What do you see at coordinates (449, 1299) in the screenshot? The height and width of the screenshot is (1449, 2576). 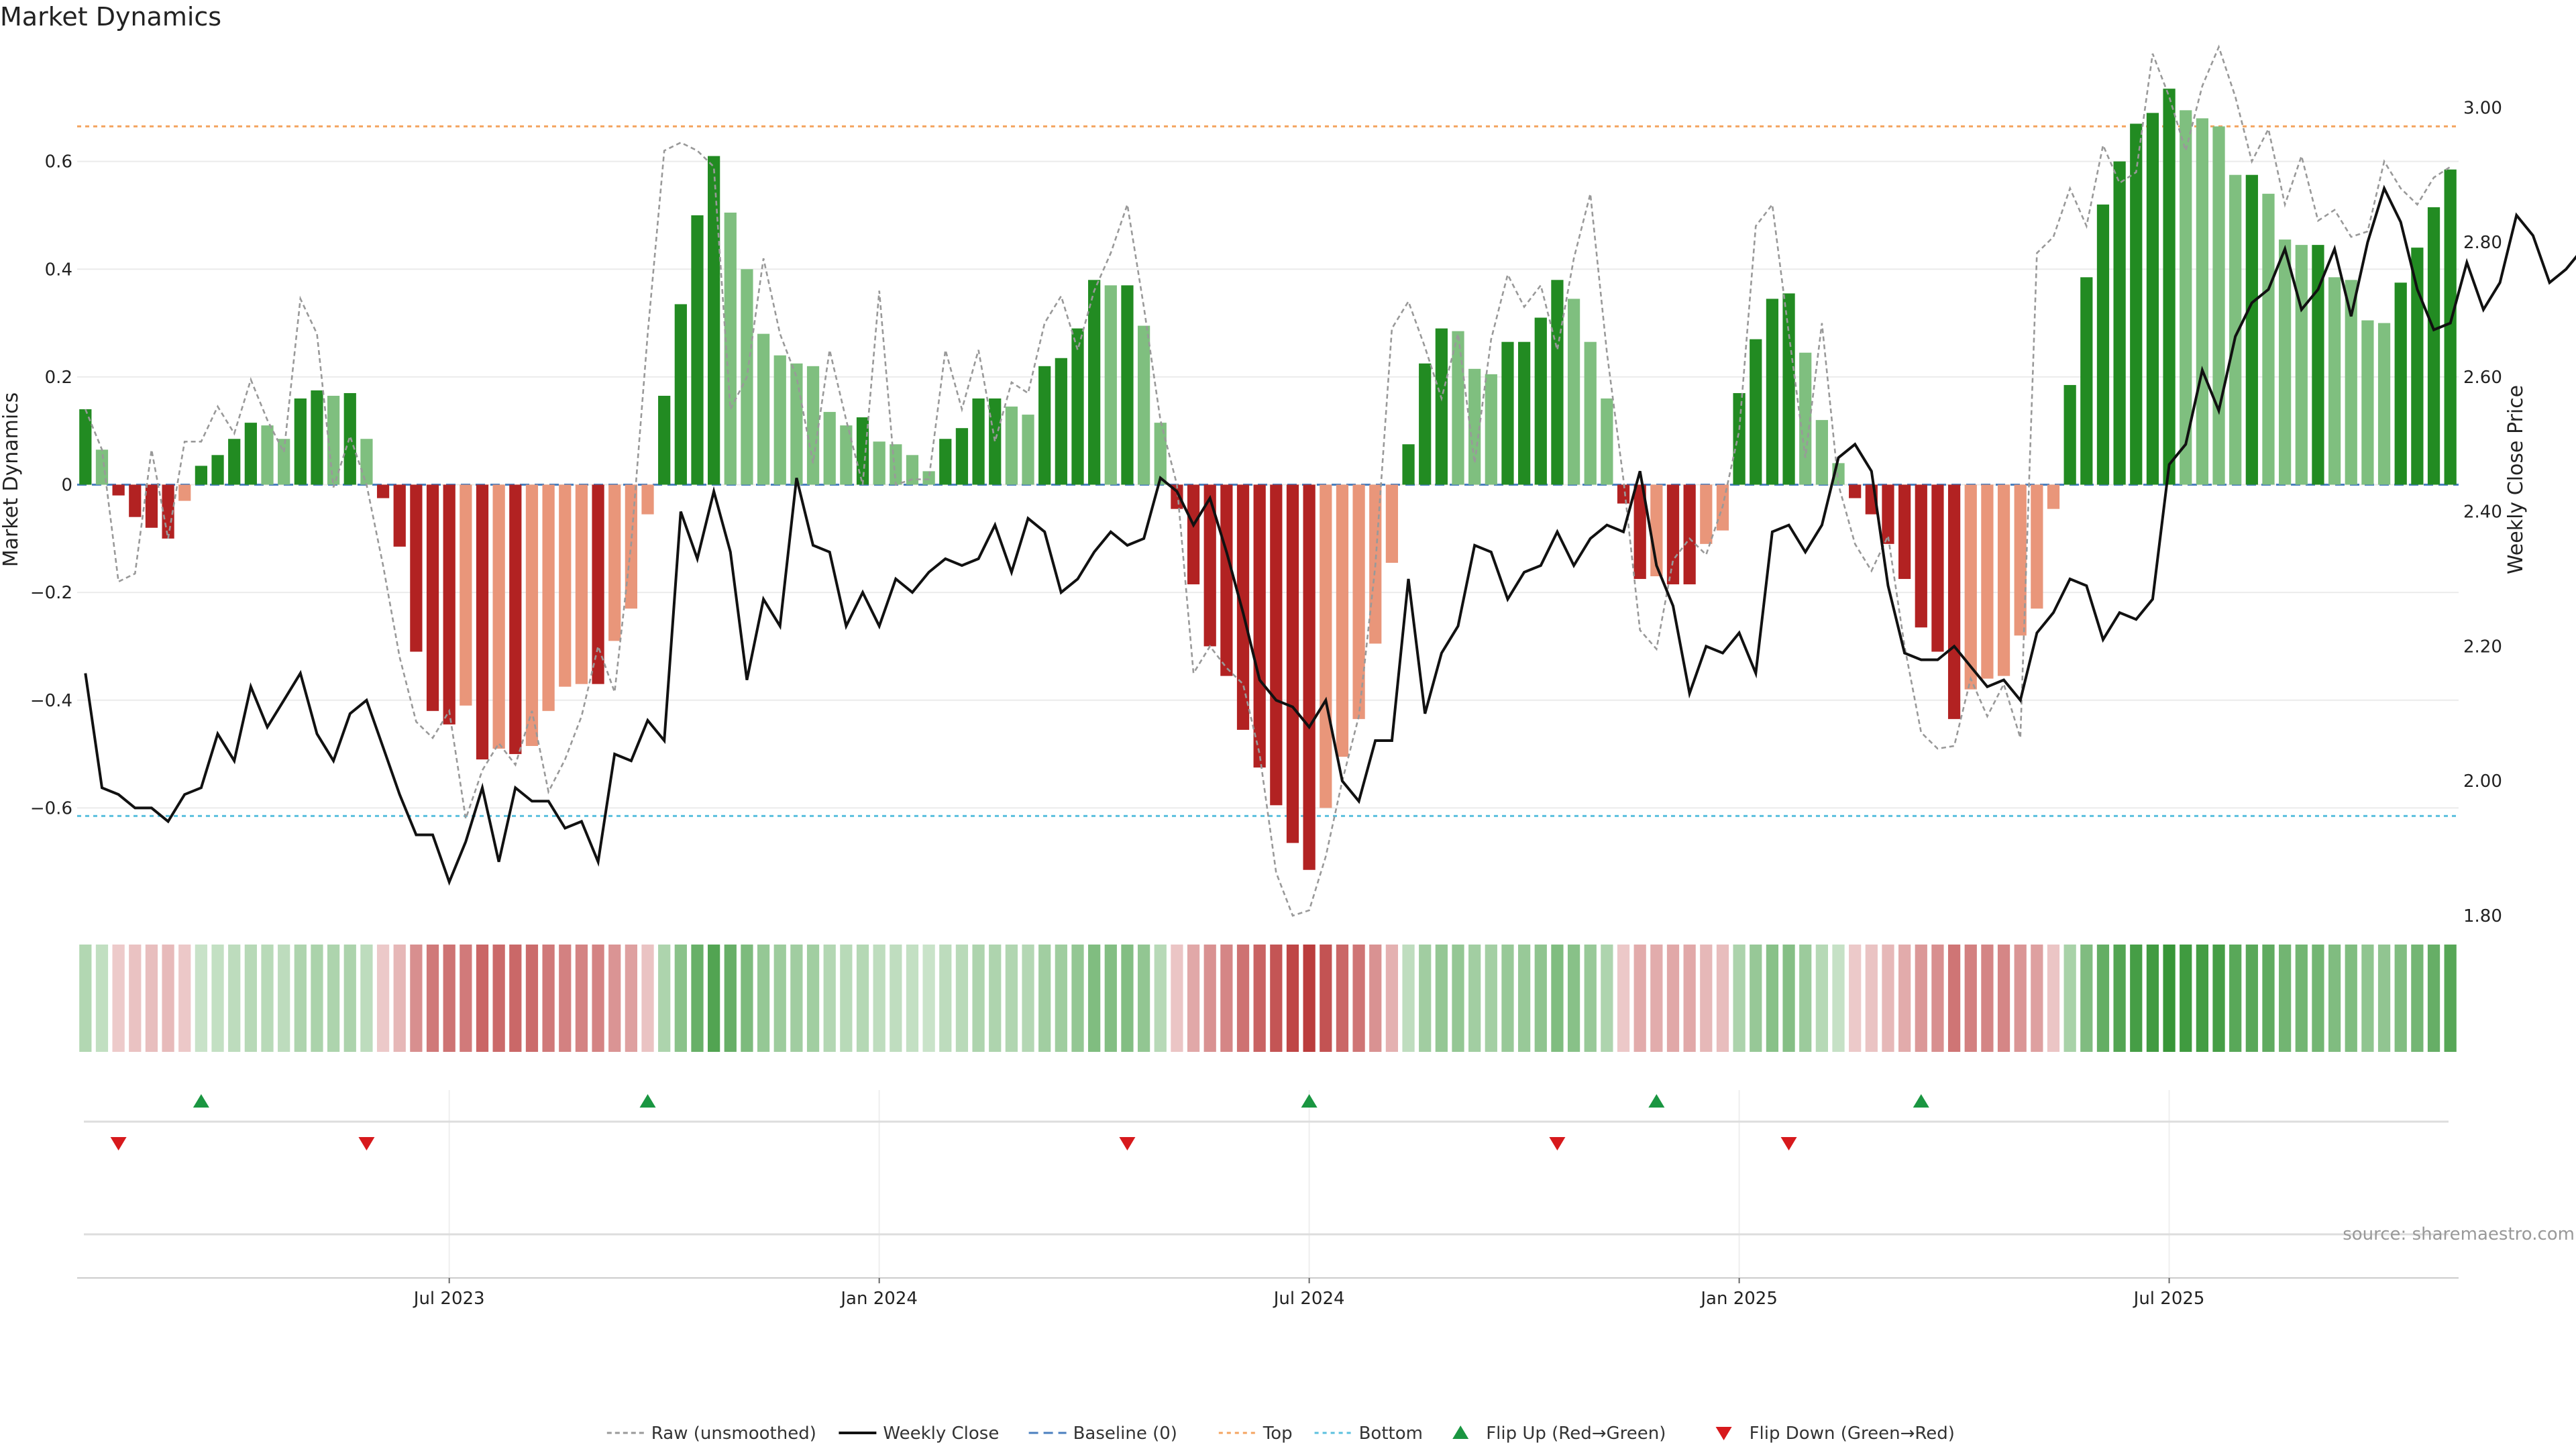 I see `x-tick-label-0: Jul 2023` at bounding box center [449, 1299].